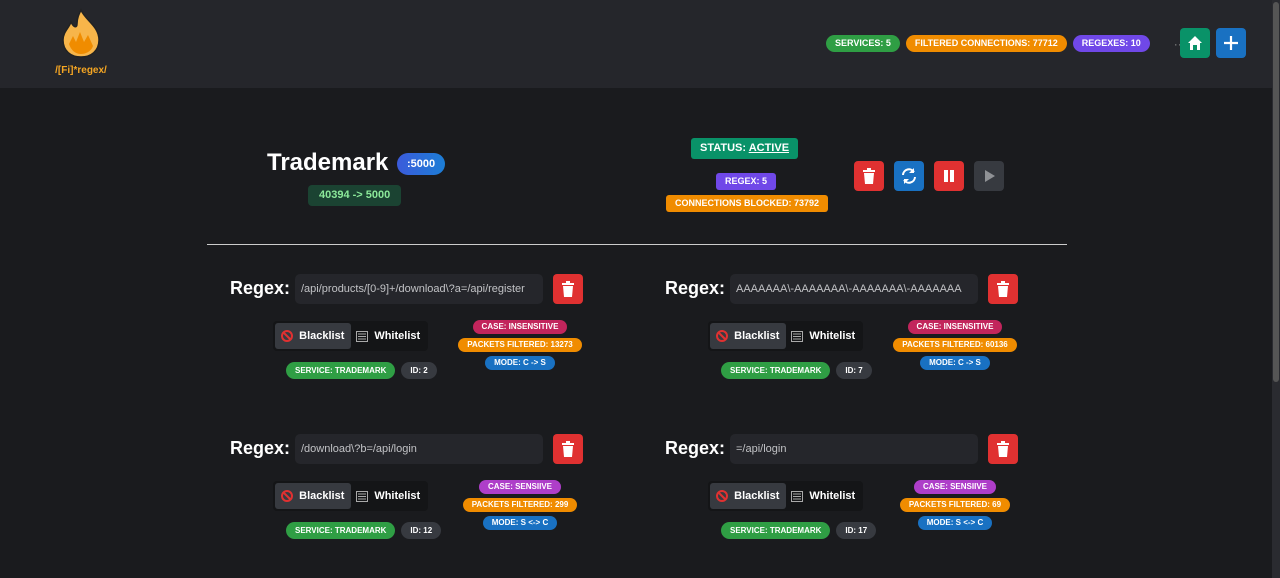 This screenshot has height=578, width=1280. What do you see at coordinates (81, 70) in the screenshot?
I see `logo-text: /[Fi]*regex/` at bounding box center [81, 70].